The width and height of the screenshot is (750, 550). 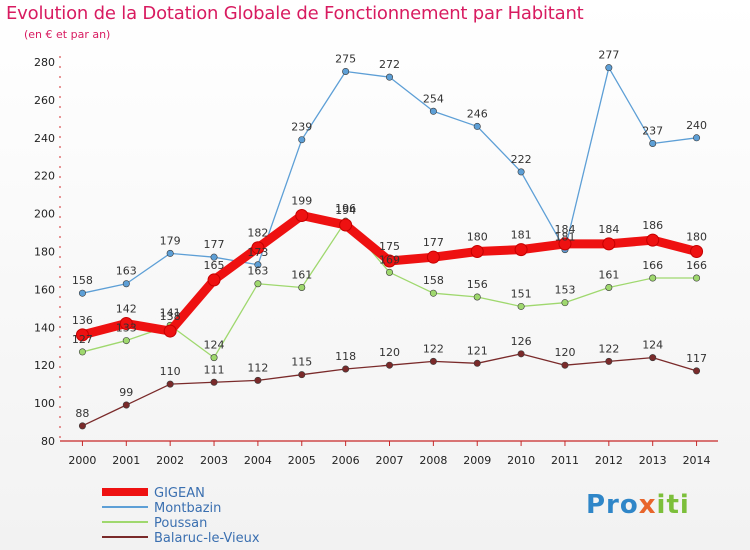 I want to click on data-label-poussan: 133, so click(x=126, y=328).